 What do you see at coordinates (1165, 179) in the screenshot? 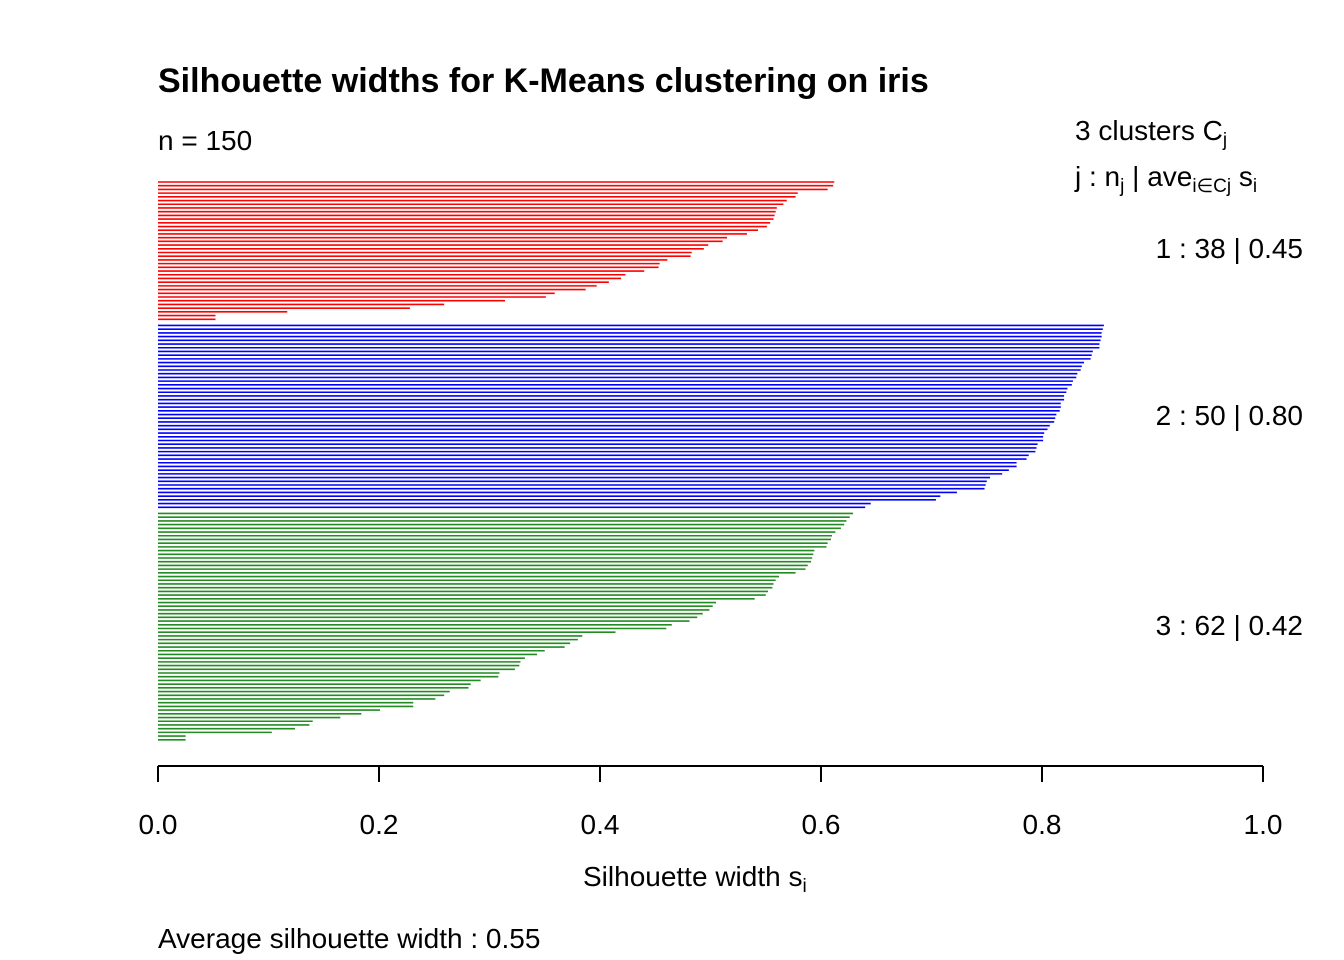
I see `legend-header-2: j : nj | avei∈Cj si` at bounding box center [1165, 179].